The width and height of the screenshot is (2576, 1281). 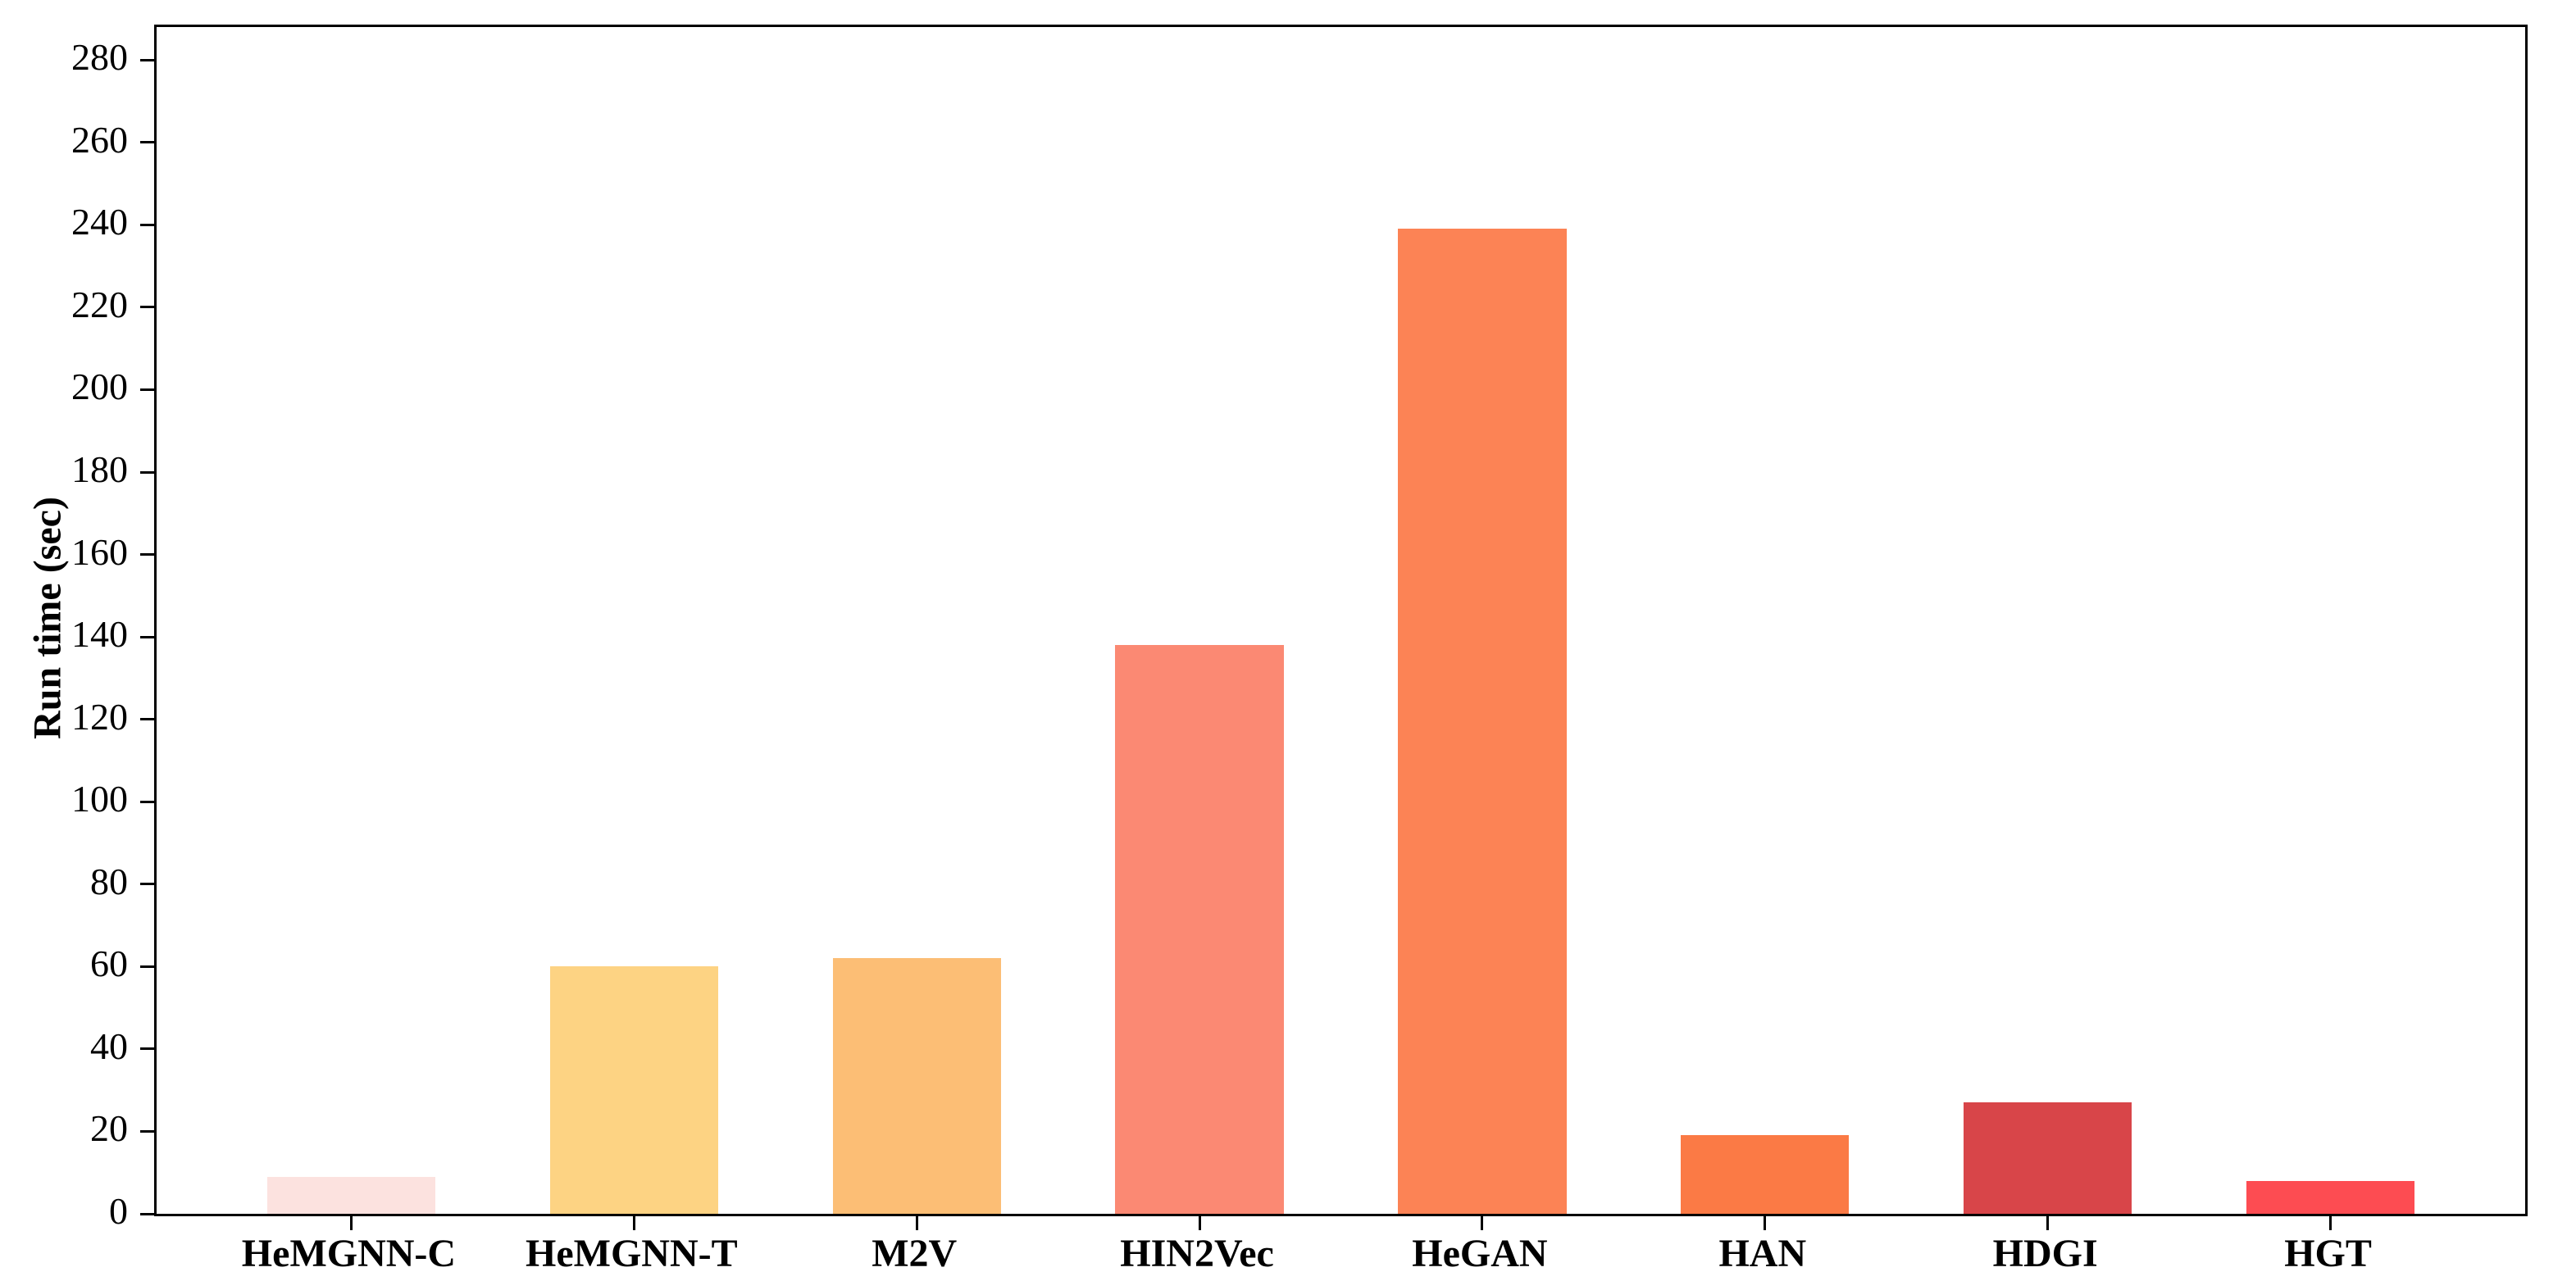 I want to click on x-tick-label-HIN2Vec: HIN2Vec, so click(x=1197, y=1253).